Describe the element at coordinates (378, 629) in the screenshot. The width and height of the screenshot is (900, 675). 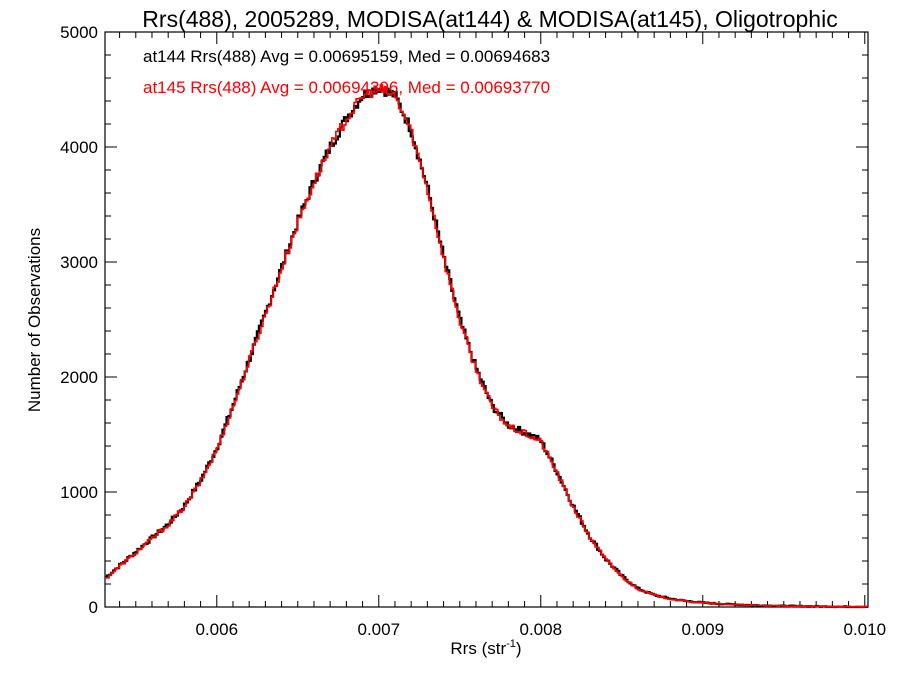
I see `x-tick-label: 0.007` at that location.